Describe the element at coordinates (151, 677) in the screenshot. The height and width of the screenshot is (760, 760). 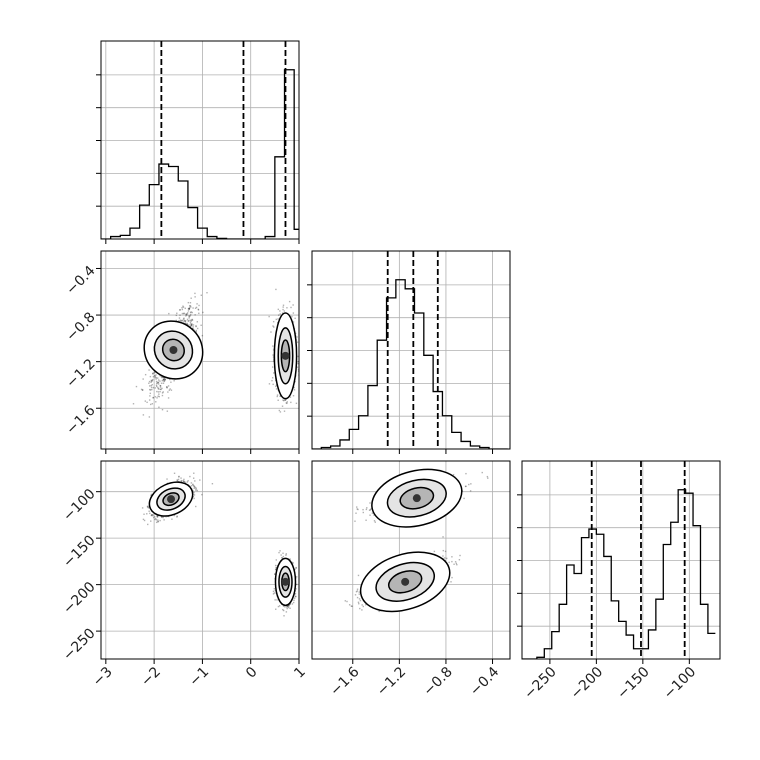
I see `xtick-label-0-1: −2` at that location.